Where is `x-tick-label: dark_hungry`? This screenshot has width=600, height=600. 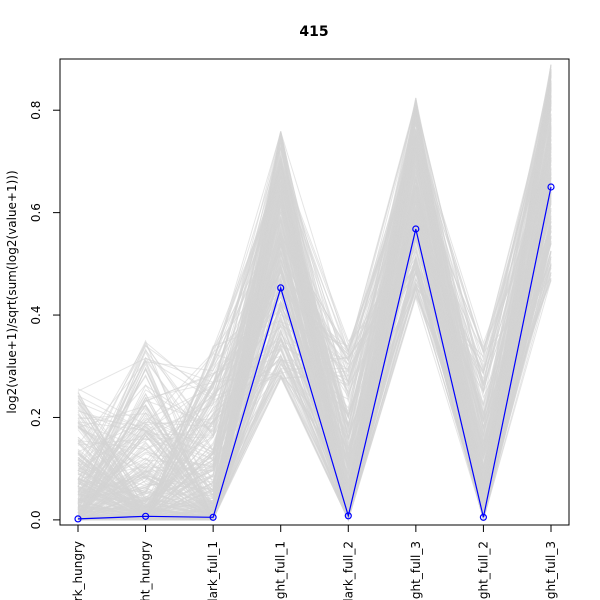
x-tick-label: dark_hungry is located at coordinates (78, 570).